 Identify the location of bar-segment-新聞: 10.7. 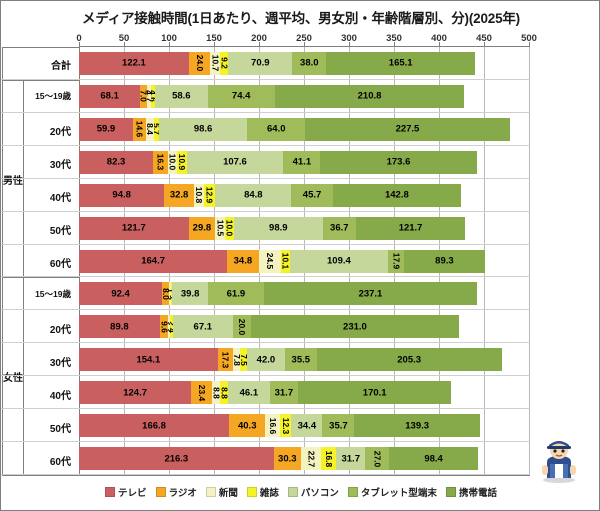
(215, 63).